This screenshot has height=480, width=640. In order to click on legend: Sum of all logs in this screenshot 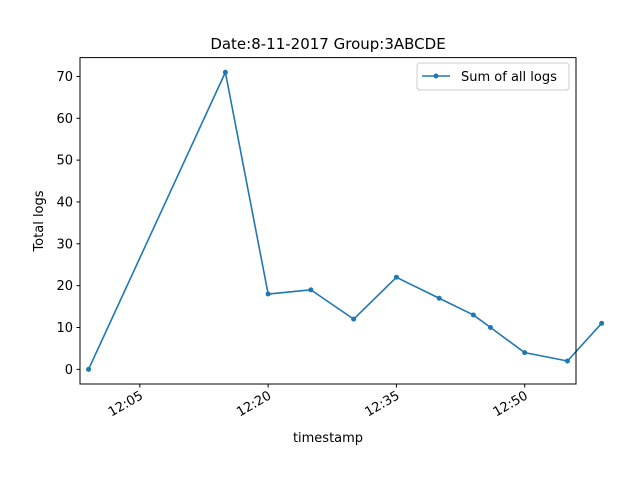, I will do `click(493, 76)`.